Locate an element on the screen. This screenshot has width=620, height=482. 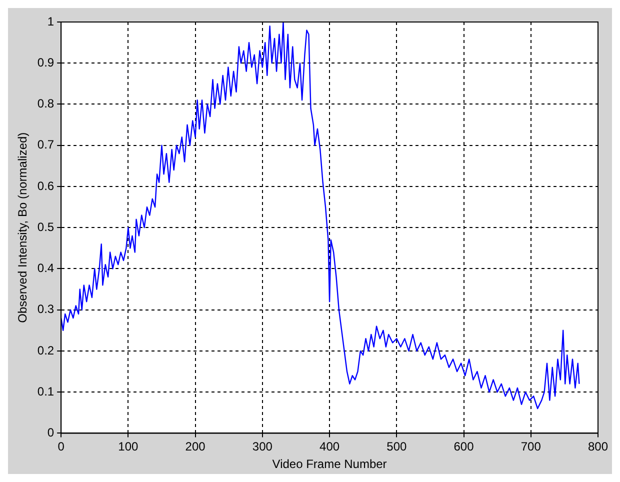
y-tick-label: 0.3 is located at coordinates (45, 309).